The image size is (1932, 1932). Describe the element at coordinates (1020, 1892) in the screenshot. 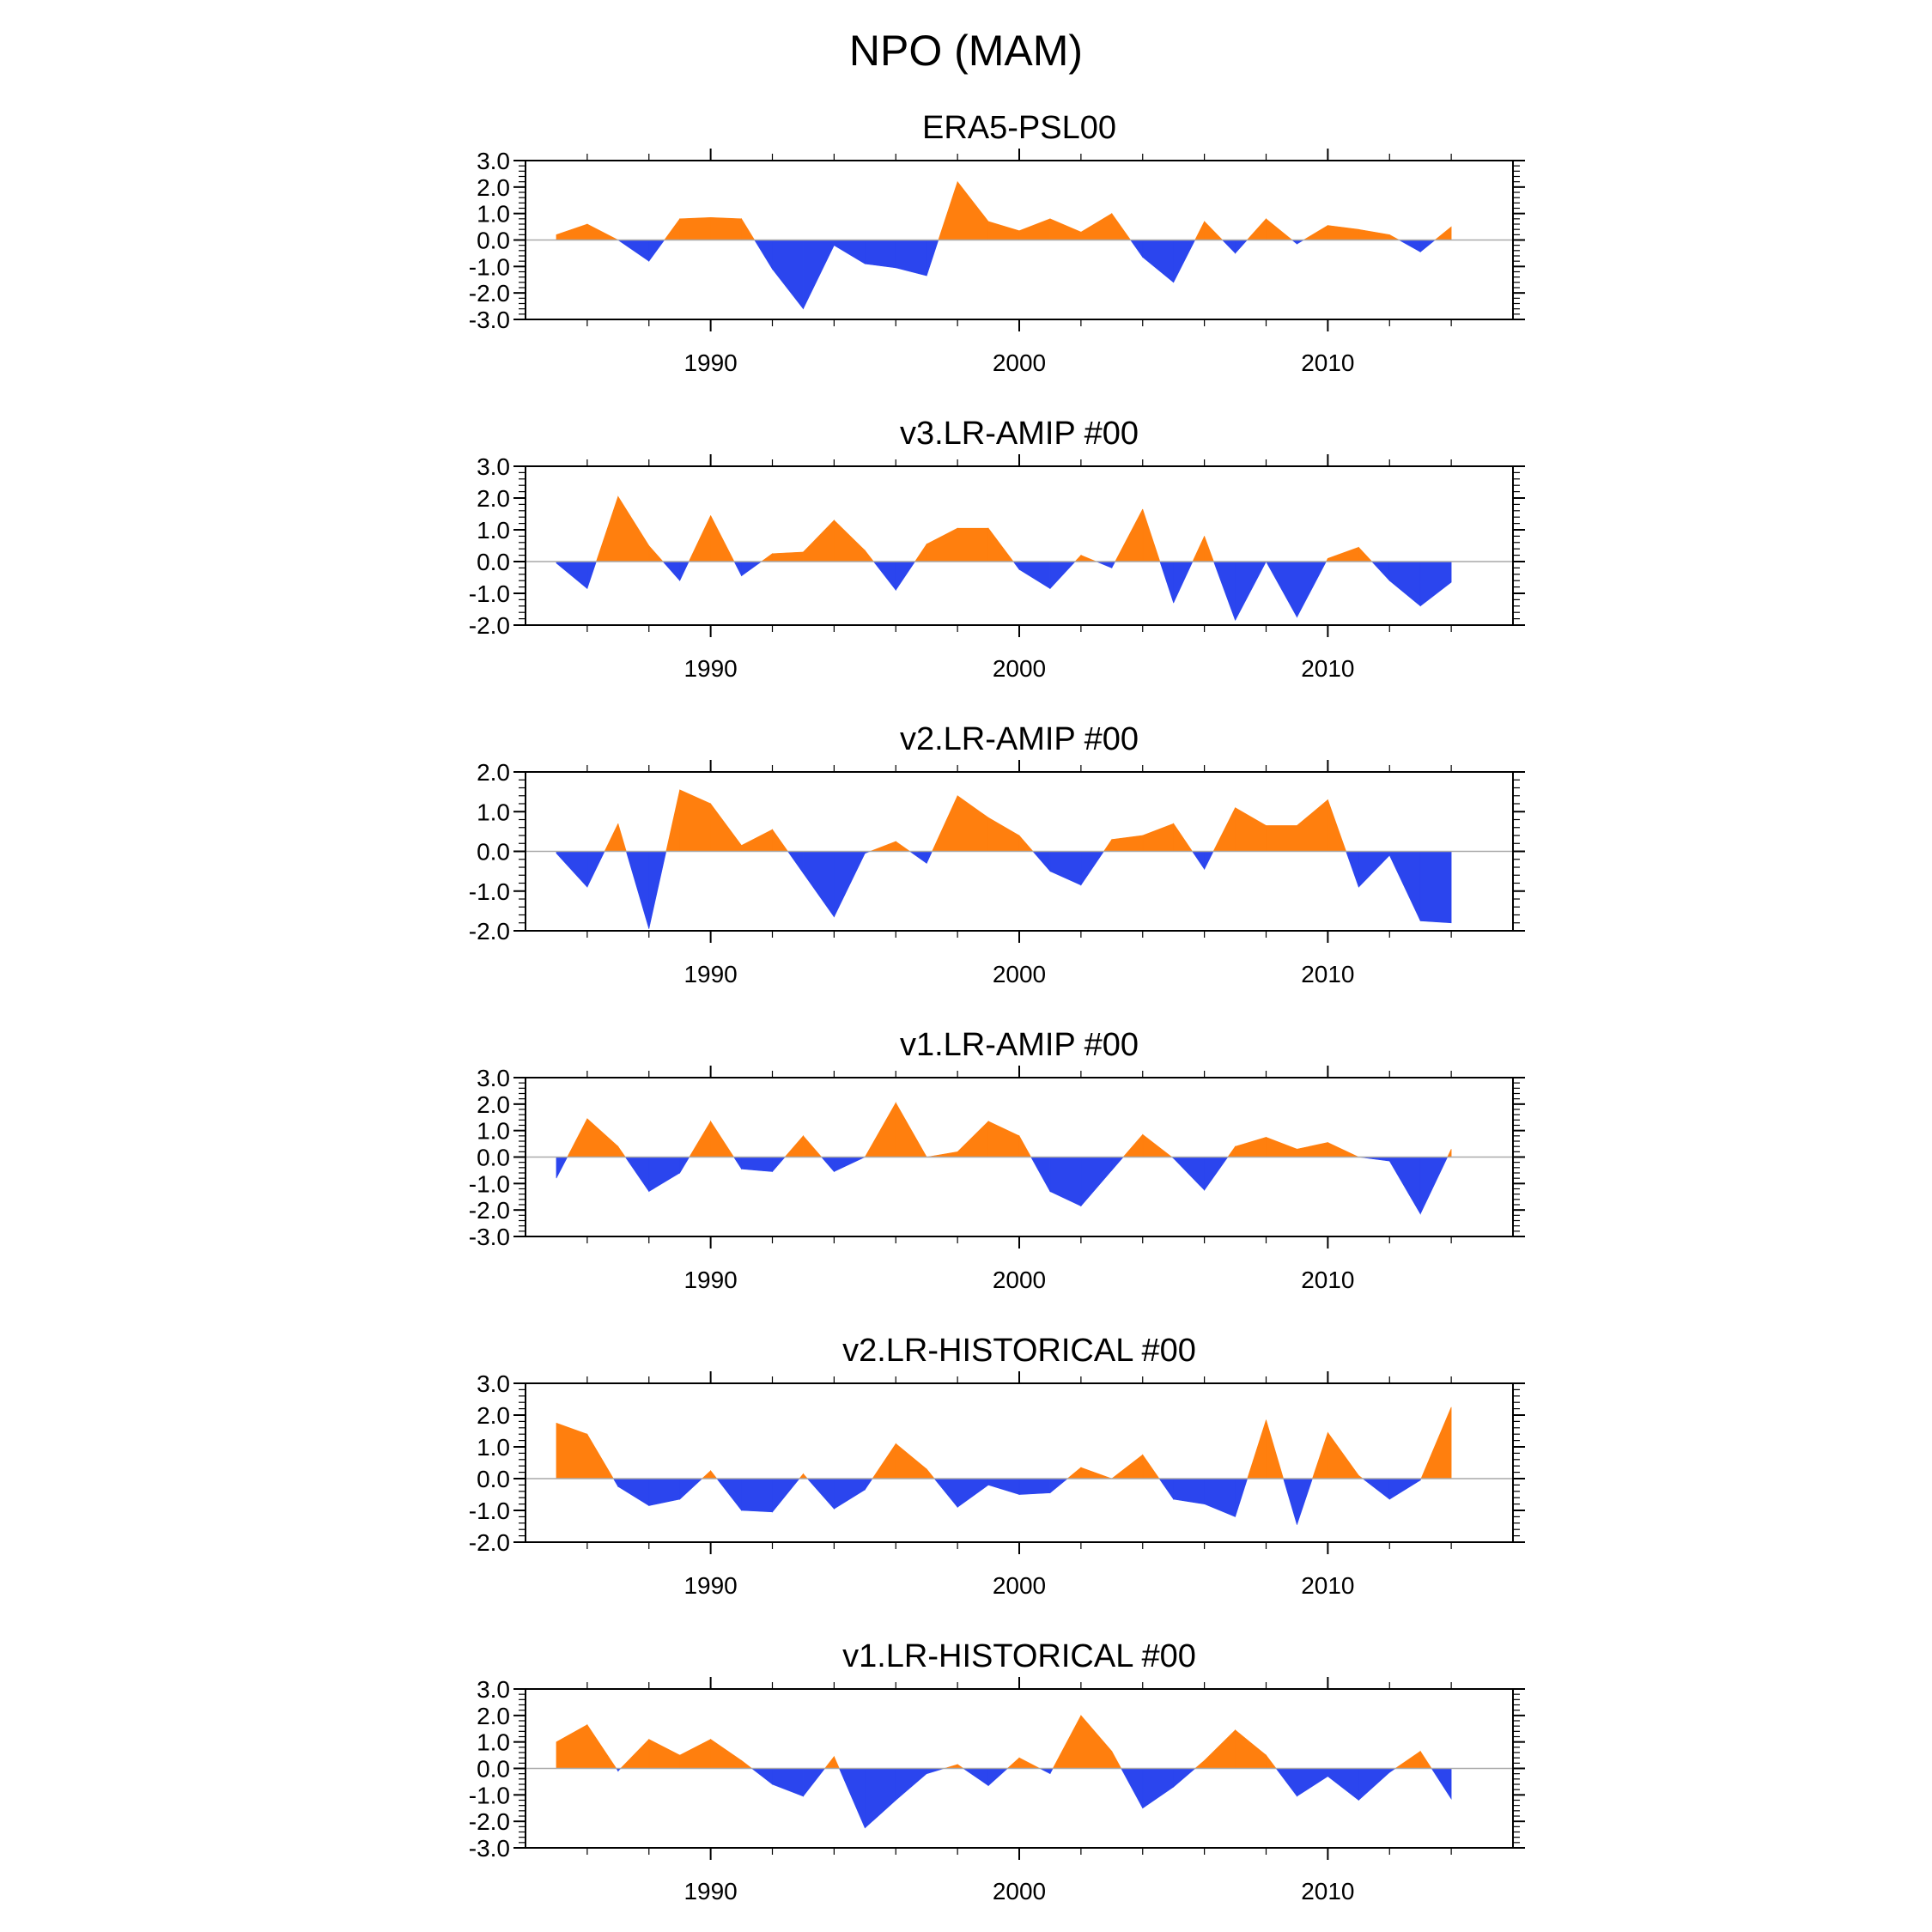

I see `x-tick-label: 2000` at that location.